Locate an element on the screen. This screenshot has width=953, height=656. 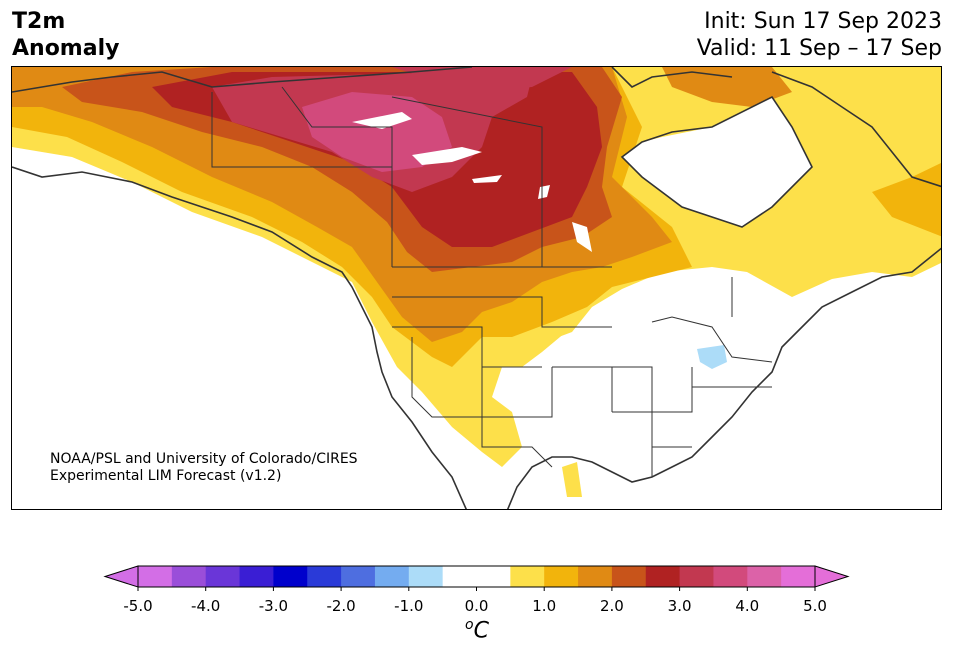
colorbar-tick-label: 5.0 is located at coordinates (815, 606).